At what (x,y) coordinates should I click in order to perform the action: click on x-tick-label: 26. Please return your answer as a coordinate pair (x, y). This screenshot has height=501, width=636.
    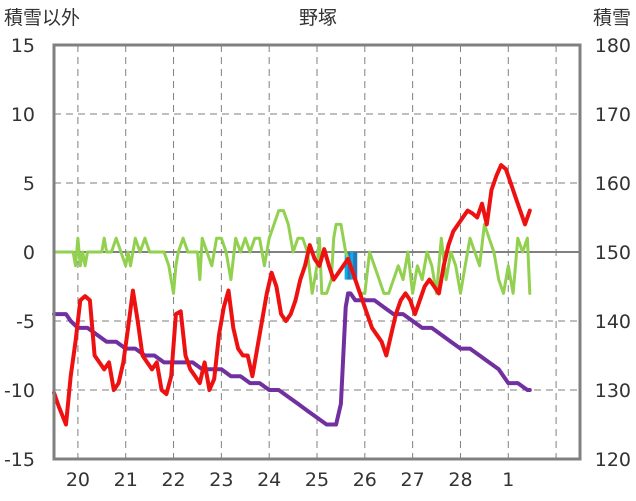
    Looking at the image, I should click on (365, 480).